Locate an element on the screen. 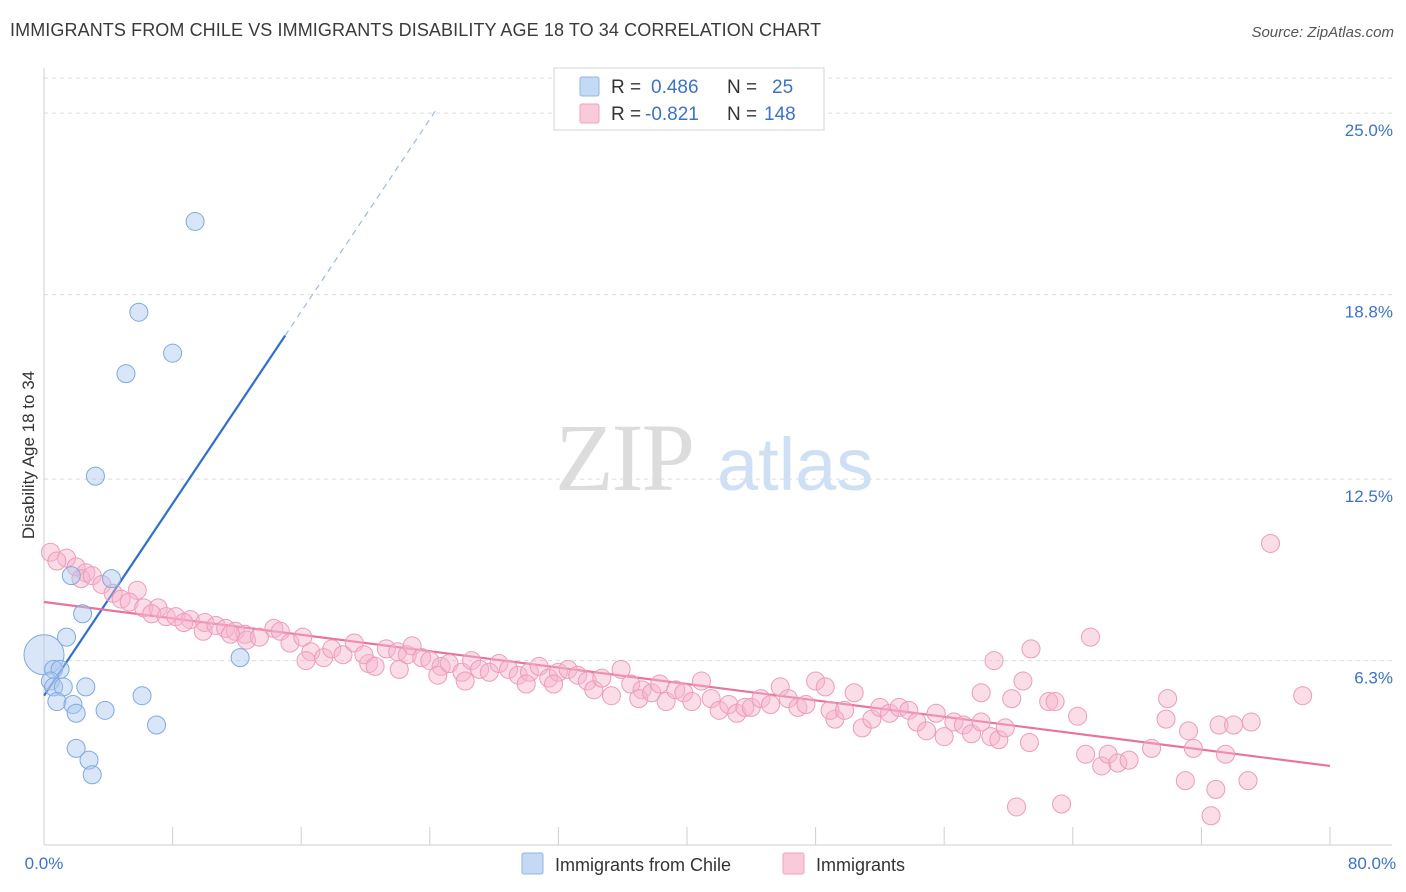  legend-swatch-chile is located at coordinates (589, 86).